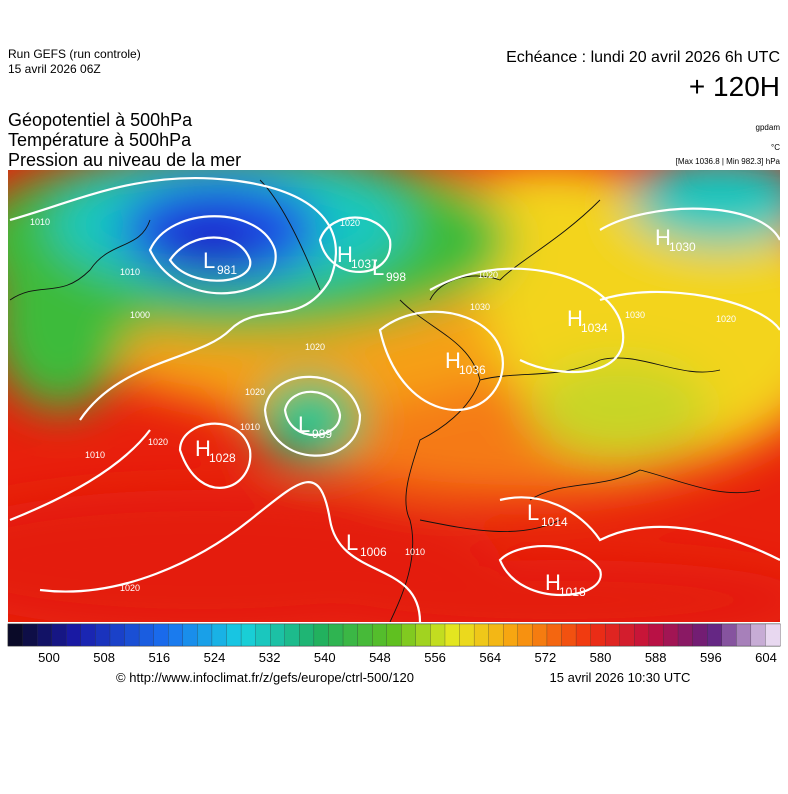 The width and height of the screenshot is (788, 794). What do you see at coordinates (601, 657) in the screenshot?
I see `colorbar-tick-label: 580` at bounding box center [601, 657].